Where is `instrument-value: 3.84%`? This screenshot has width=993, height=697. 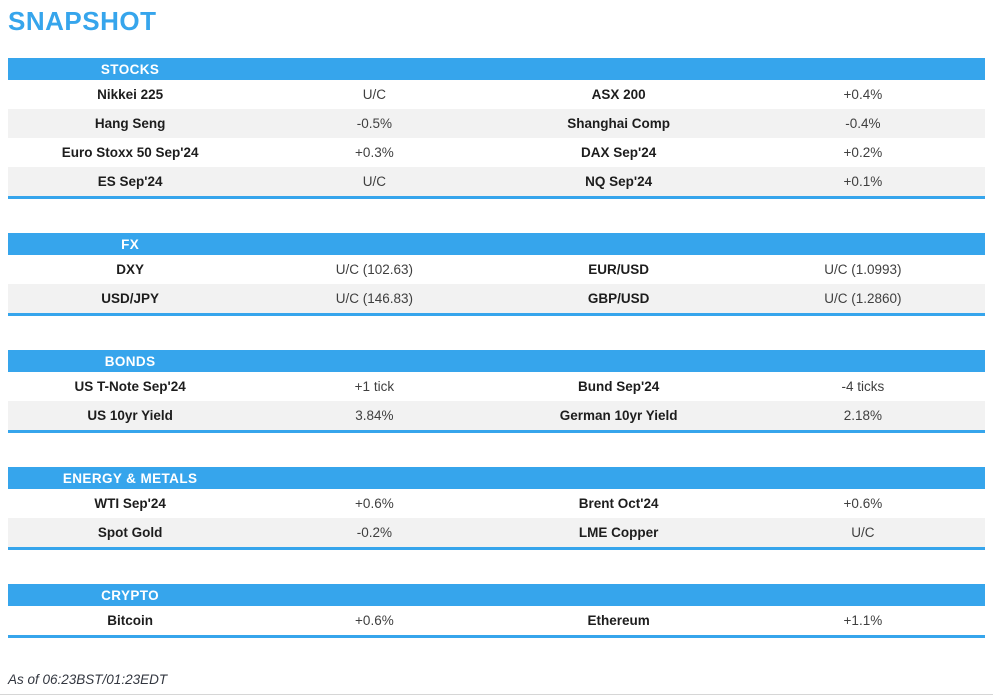 instrument-value: 3.84% is located at coordinates (374, 415).